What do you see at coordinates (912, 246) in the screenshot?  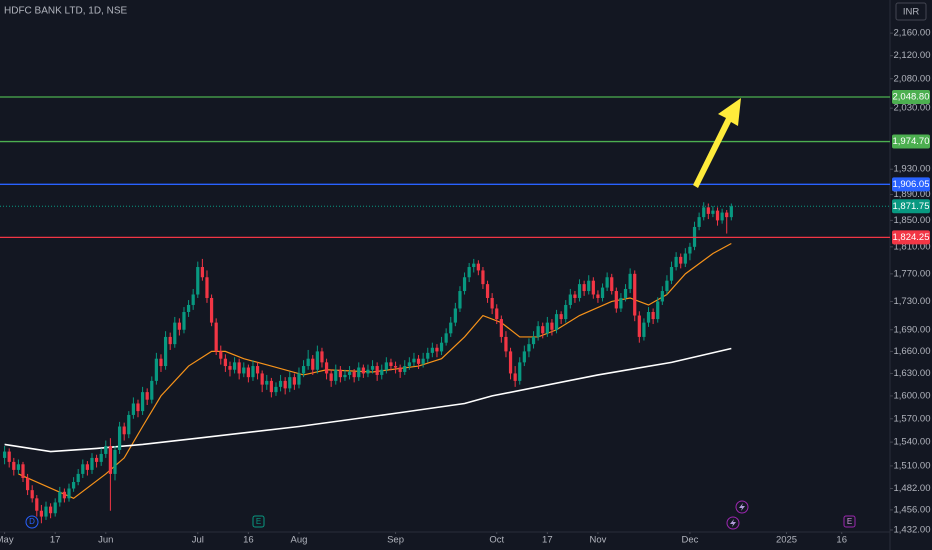 I see `y-tick-label: 1,810.00` at bounding box center [912, 246].